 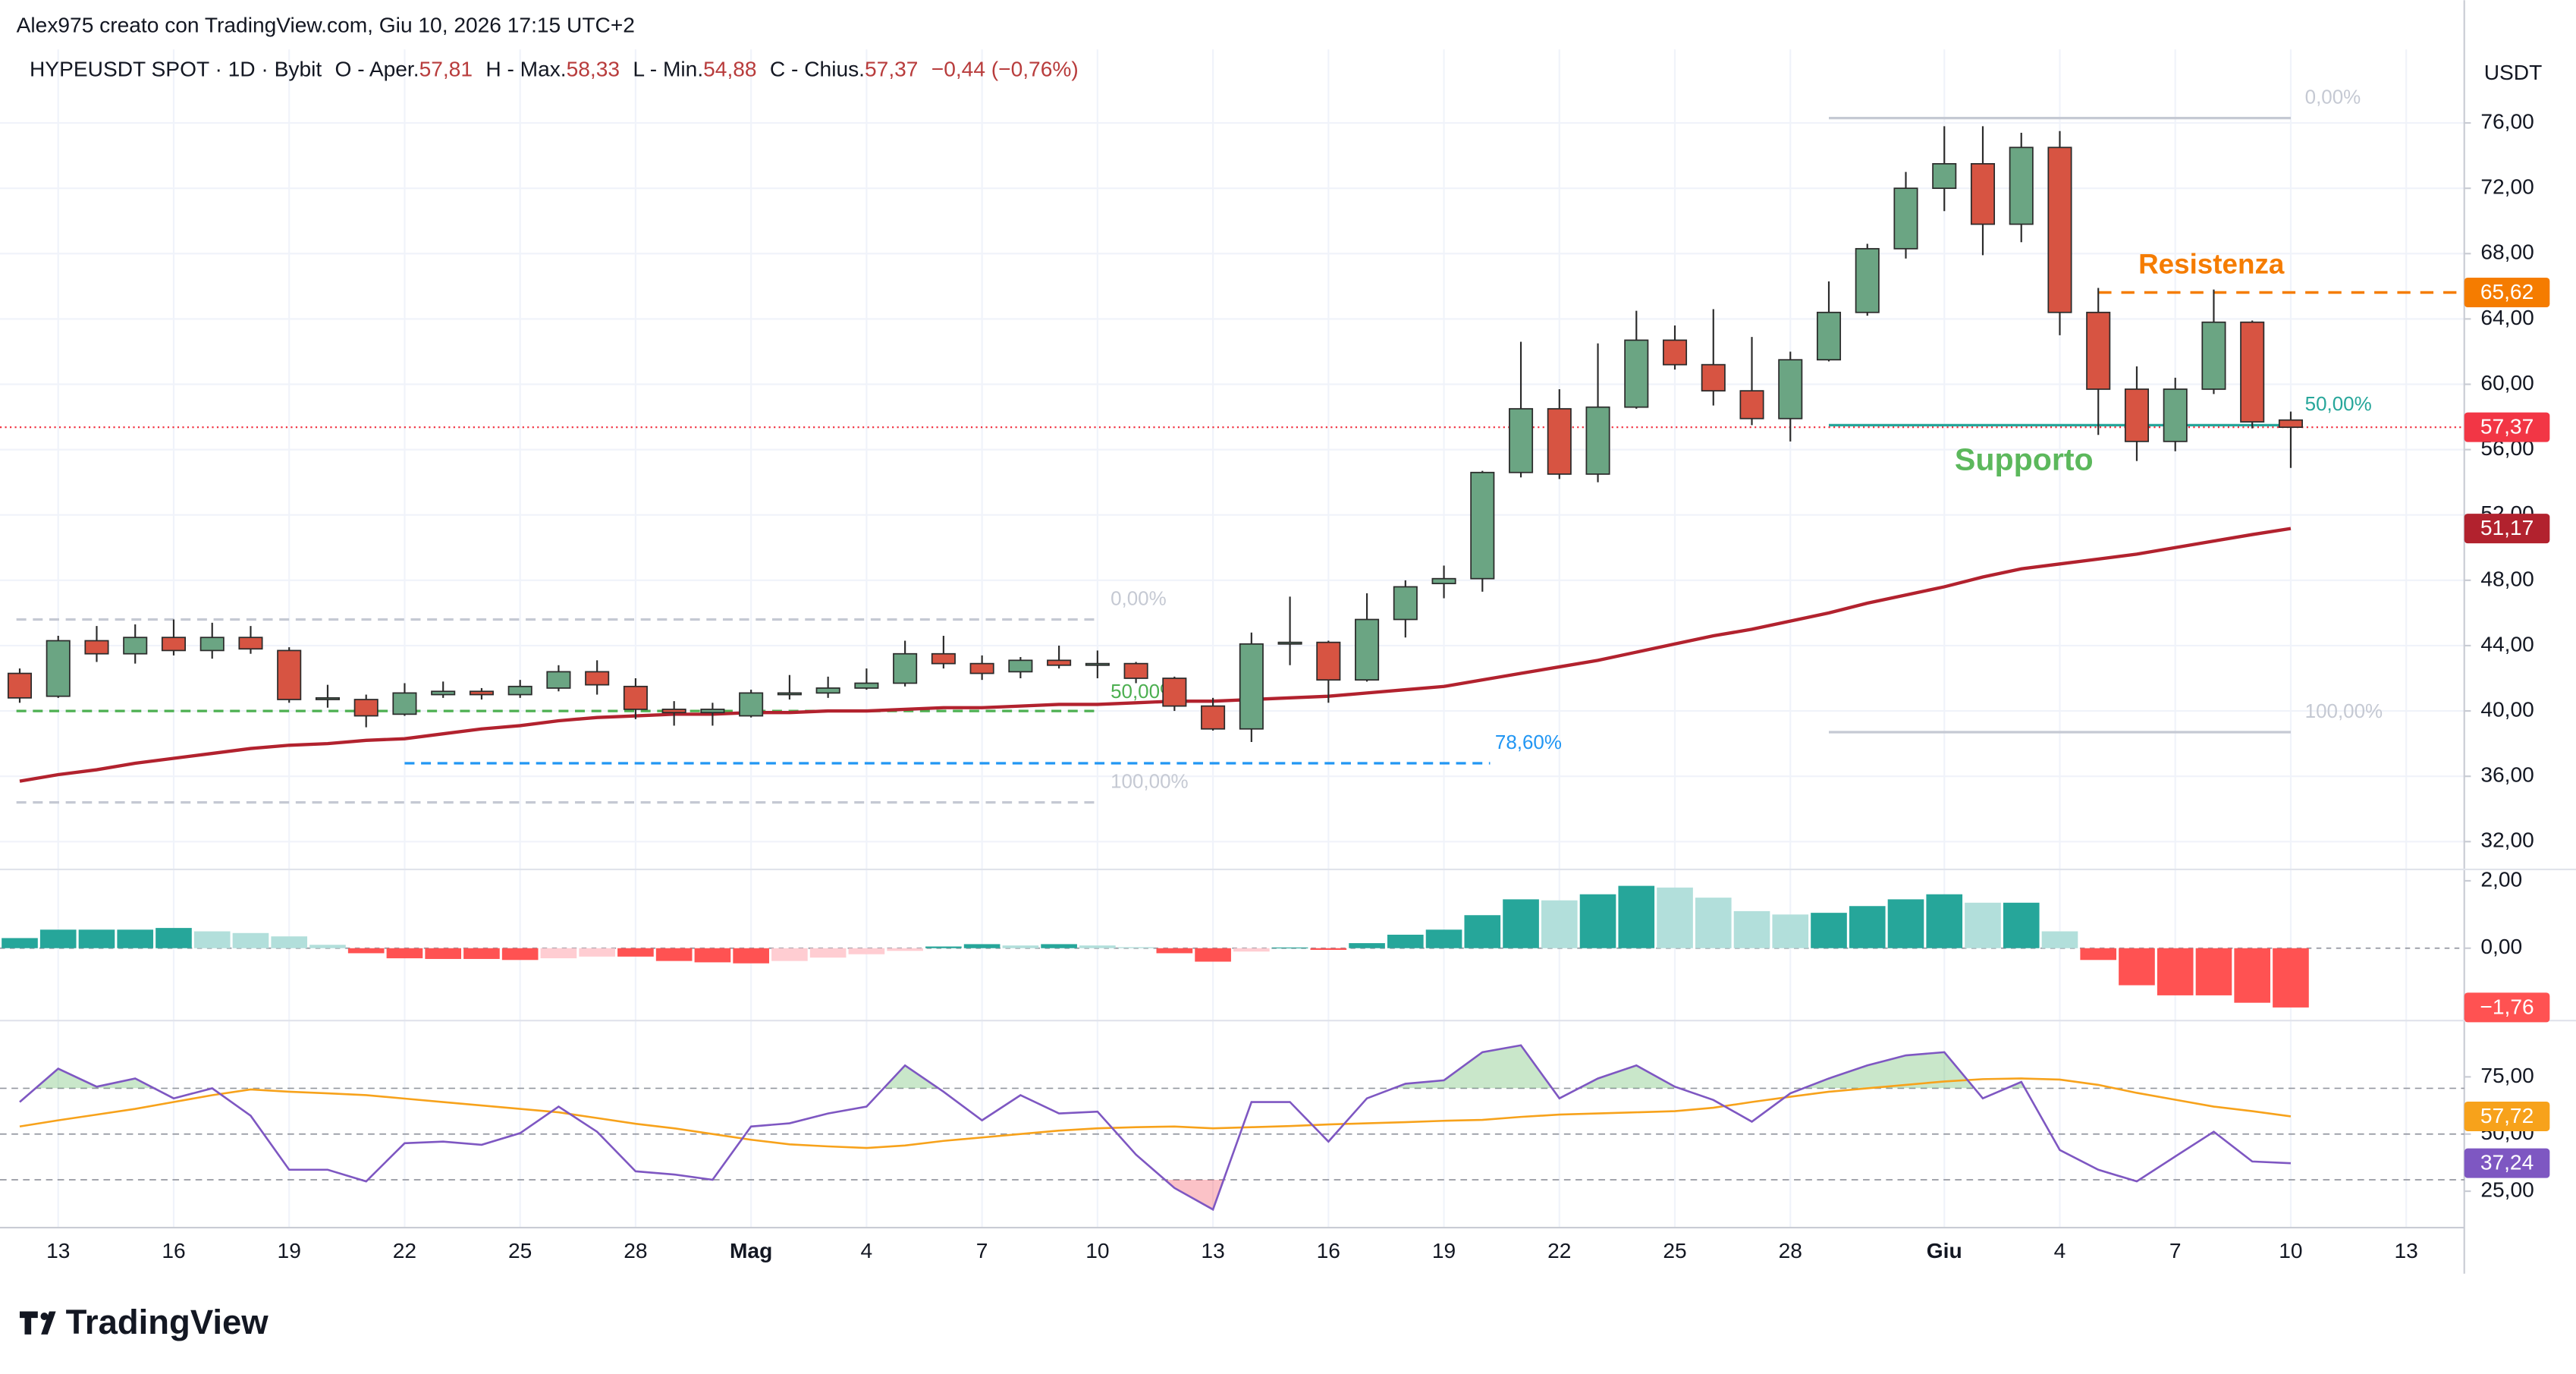 What do you see at coordinates (729, 69) in the screenshot?
I see `low-value: 54,88` at bounding box center [729, 69].